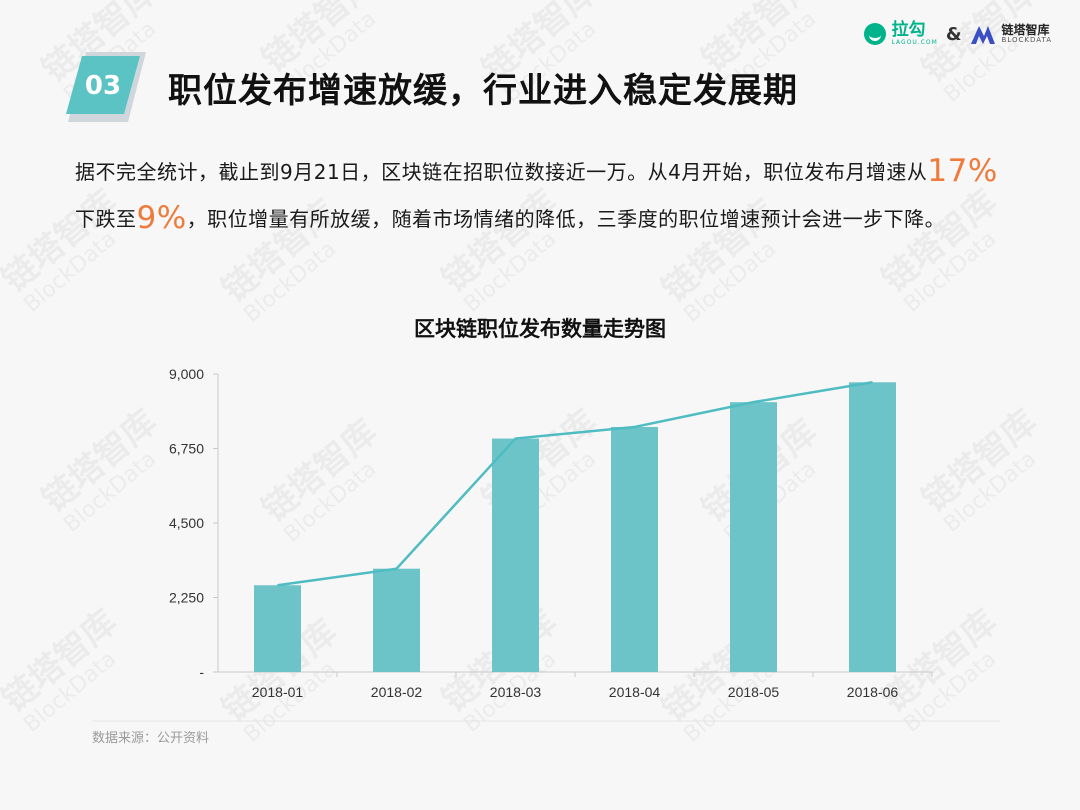 The height and width of the screenshot is (810, 1080). Describe the element at coordinates (186, 449) in the screenshot. I see `y-tick-label: 6,750` at that location.